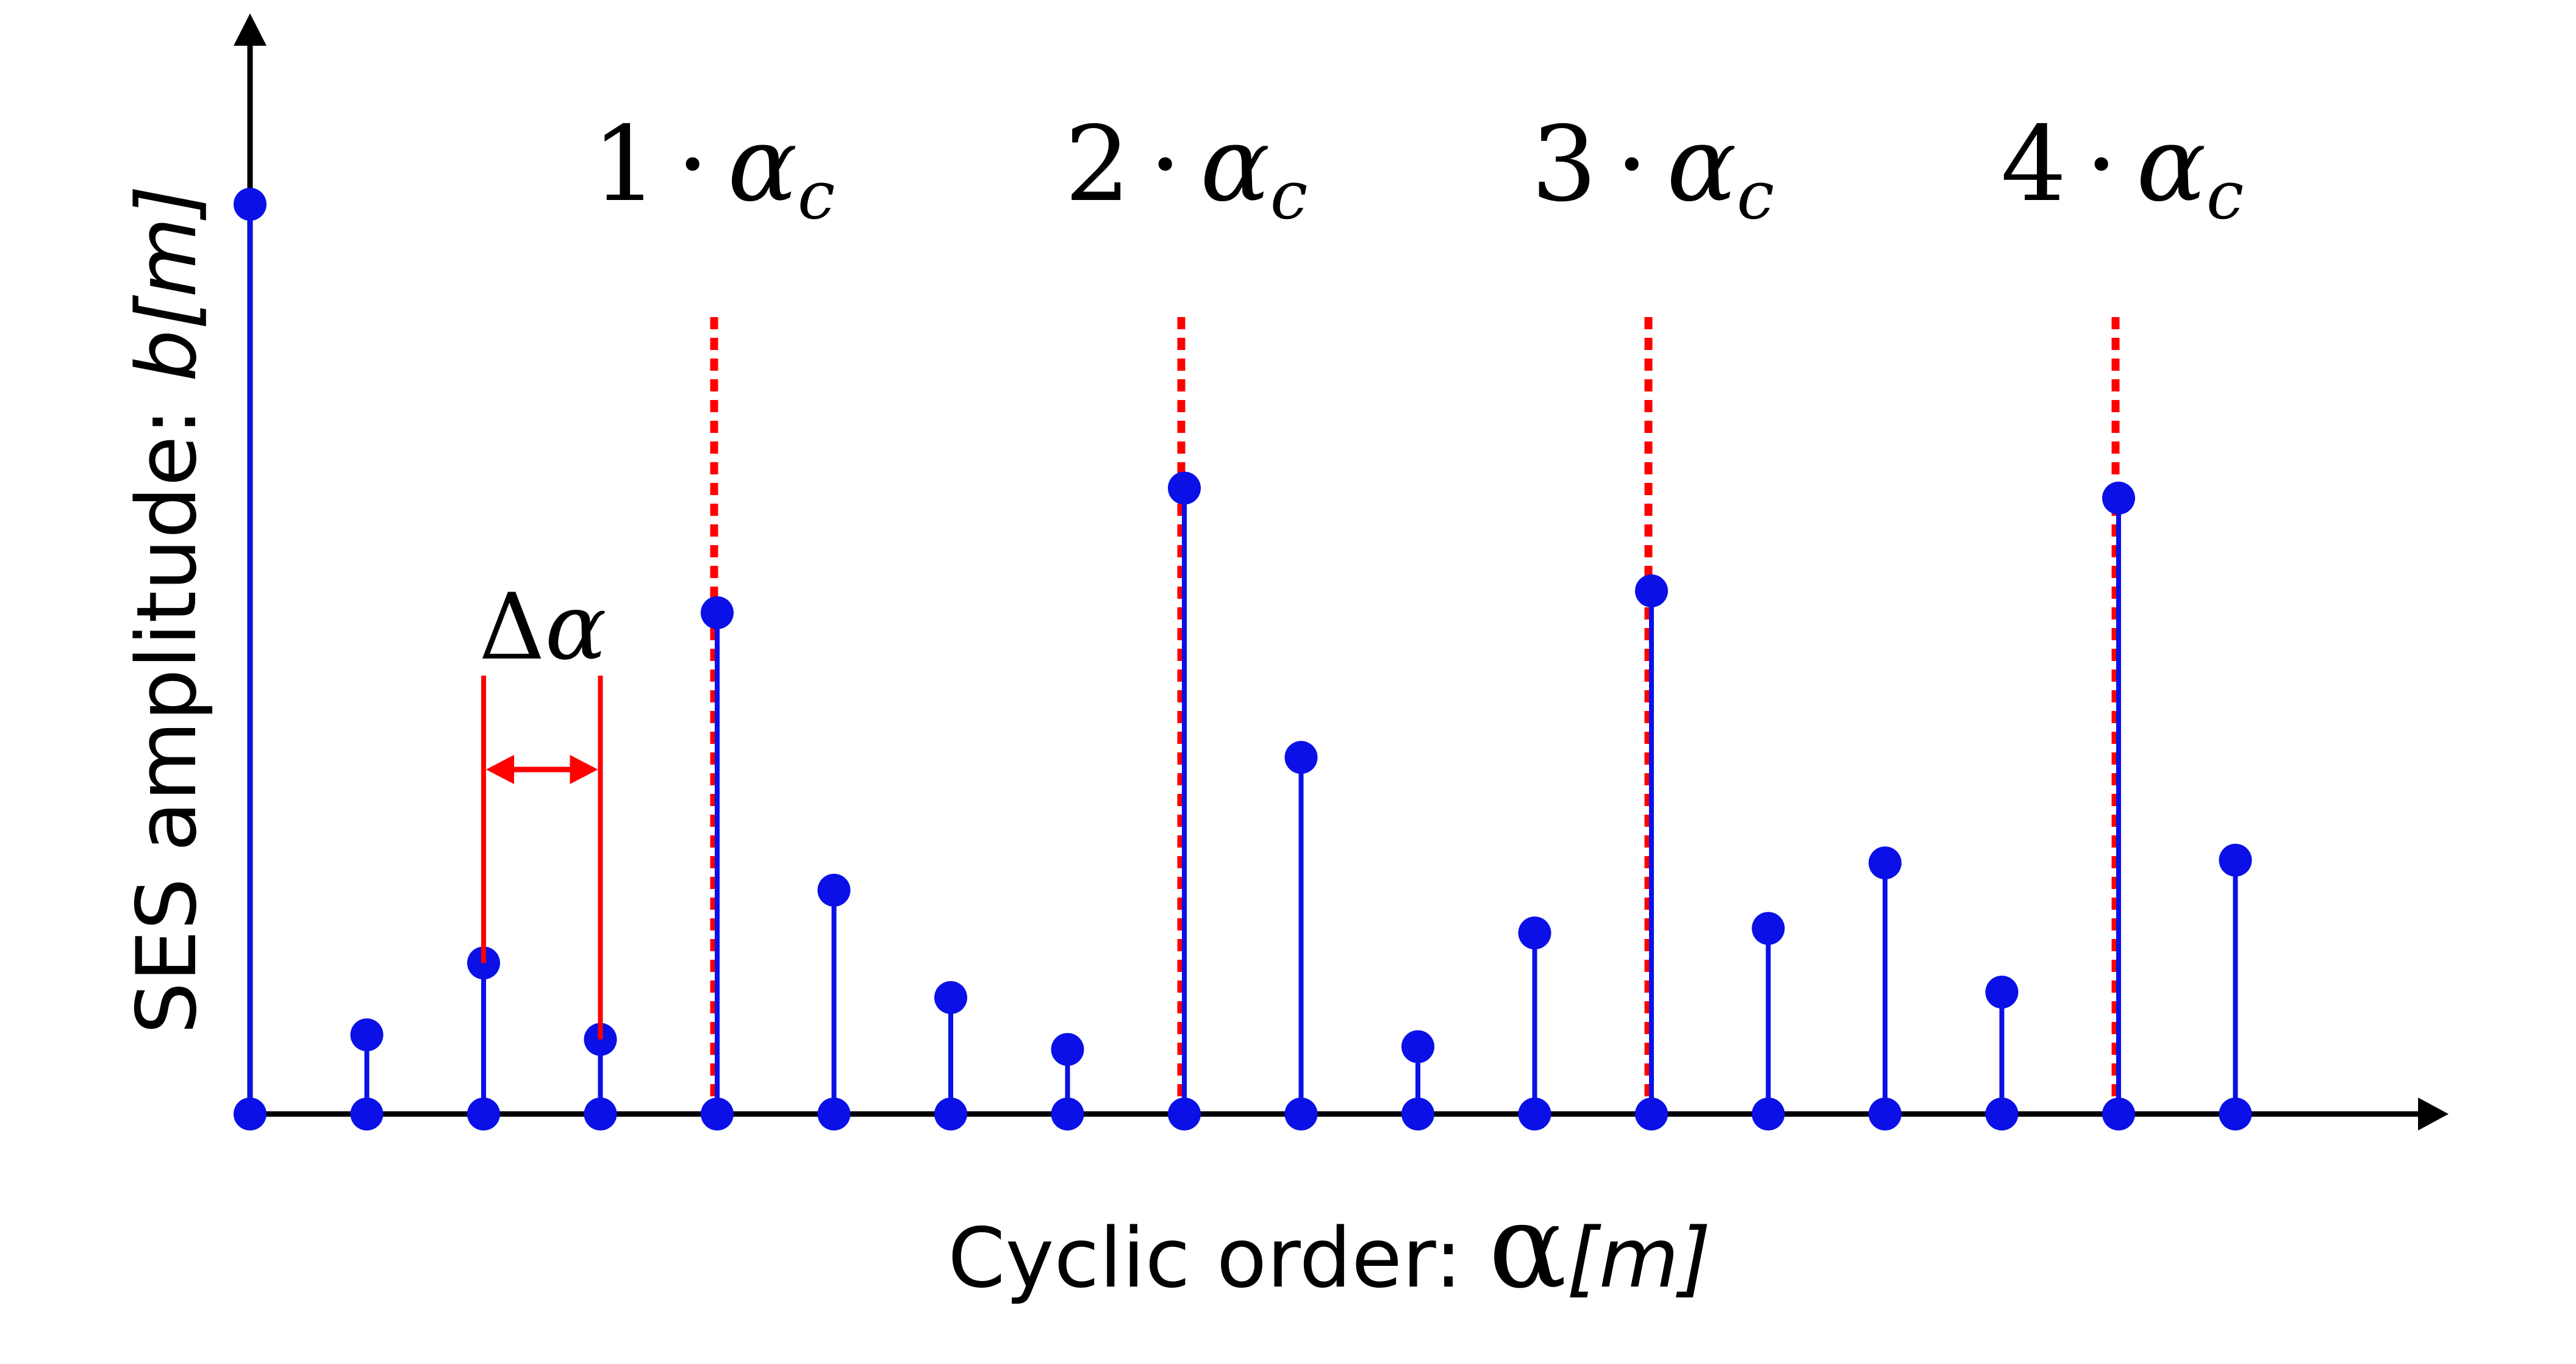 This screenshot has height=1364, width=2576. I want to click on harmonic-label-4: 4 · αc, so click(2122, 169).